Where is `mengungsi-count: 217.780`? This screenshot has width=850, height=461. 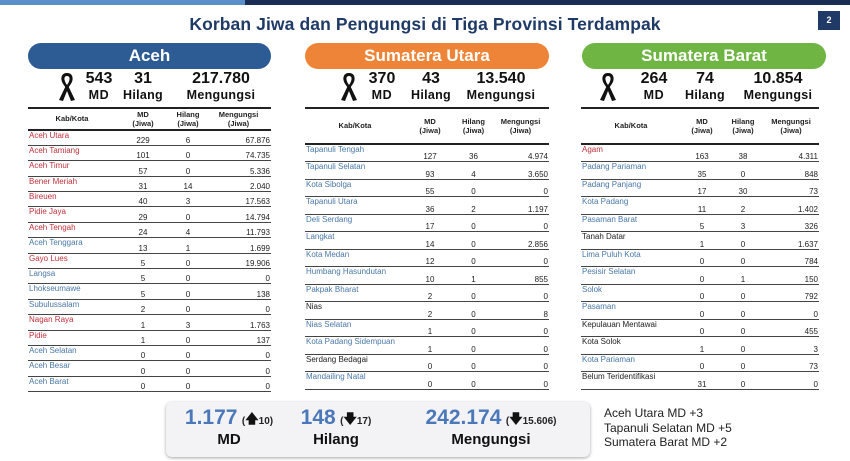 mengungsi-count: 217.780 is located at coordinates (221, 78).